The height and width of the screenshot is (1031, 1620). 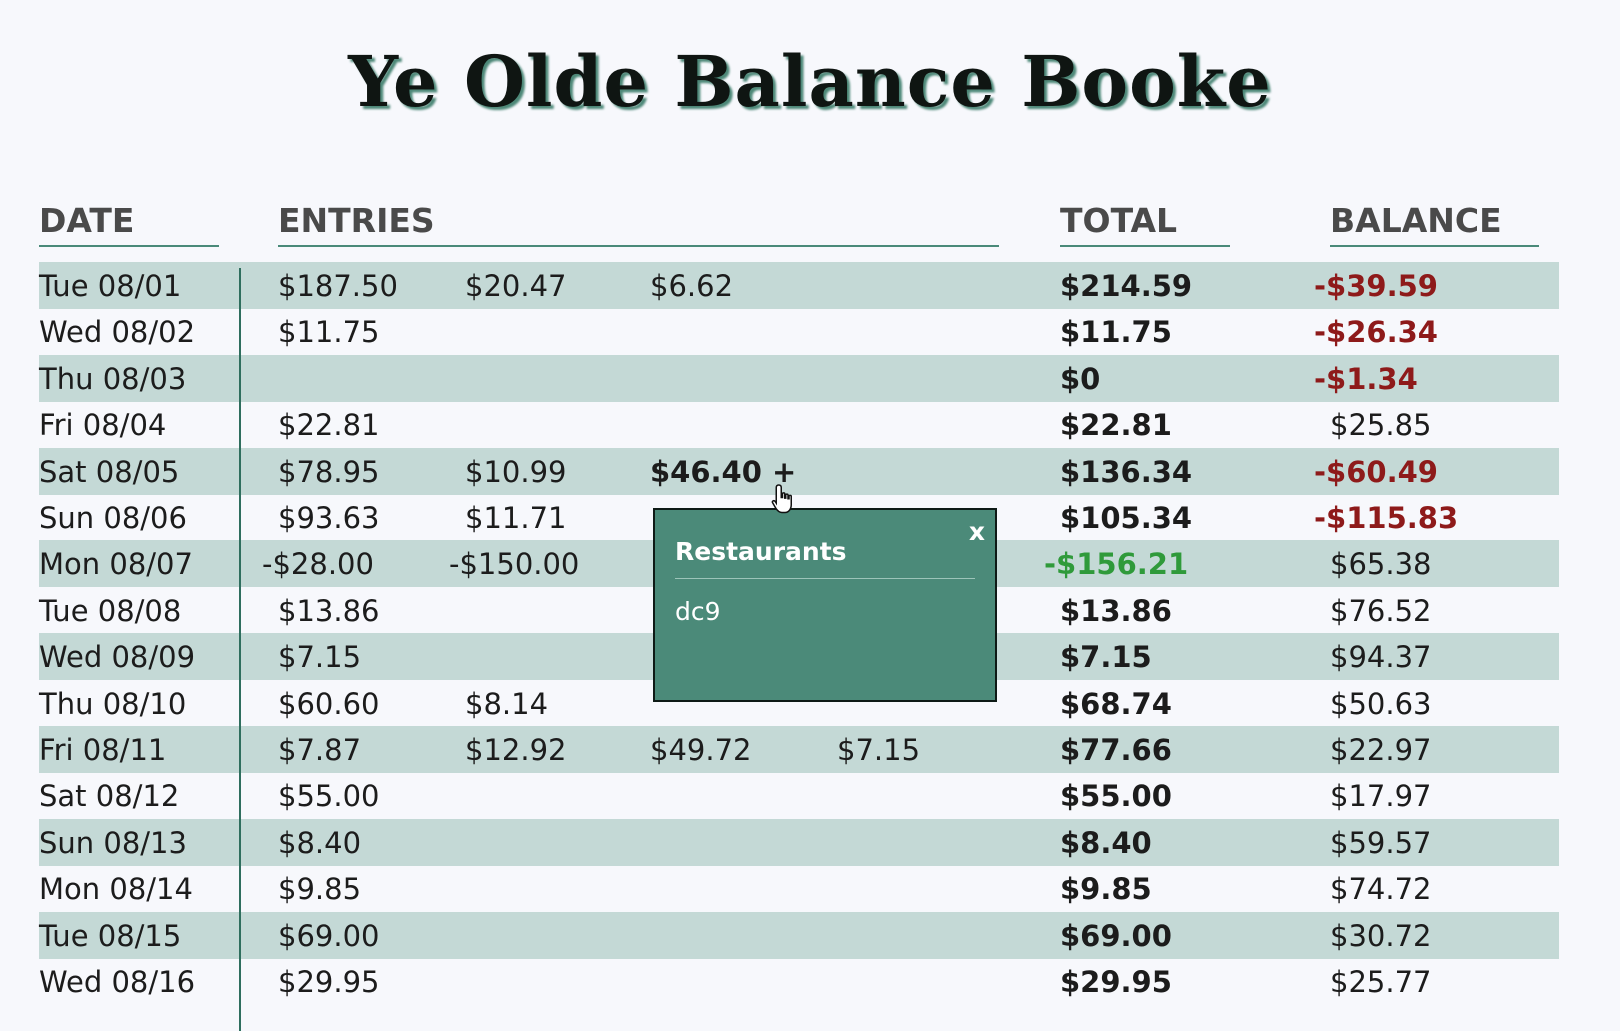 I want to click on entry-cell: $46.40 +, so click(x=723, y=472).